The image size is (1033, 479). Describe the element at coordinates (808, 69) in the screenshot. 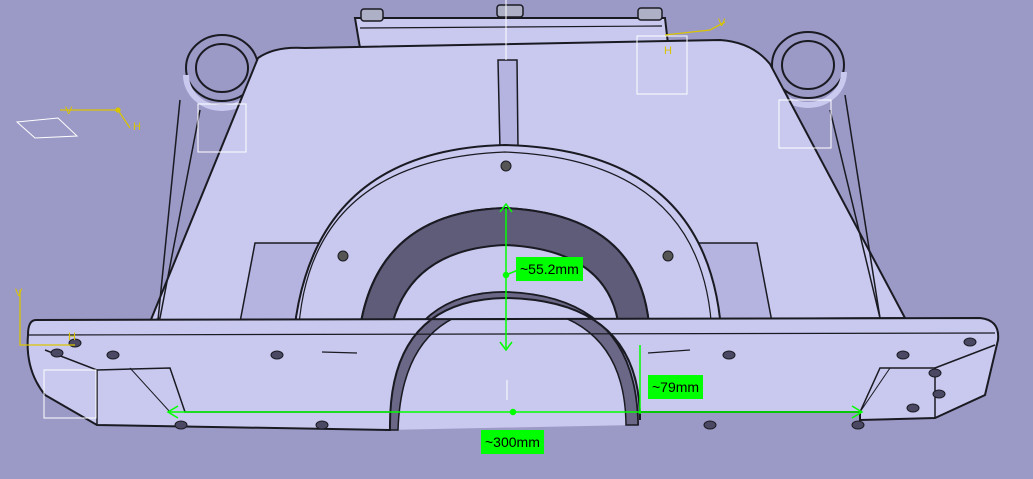

I see `right-lifting-ring` at that location.